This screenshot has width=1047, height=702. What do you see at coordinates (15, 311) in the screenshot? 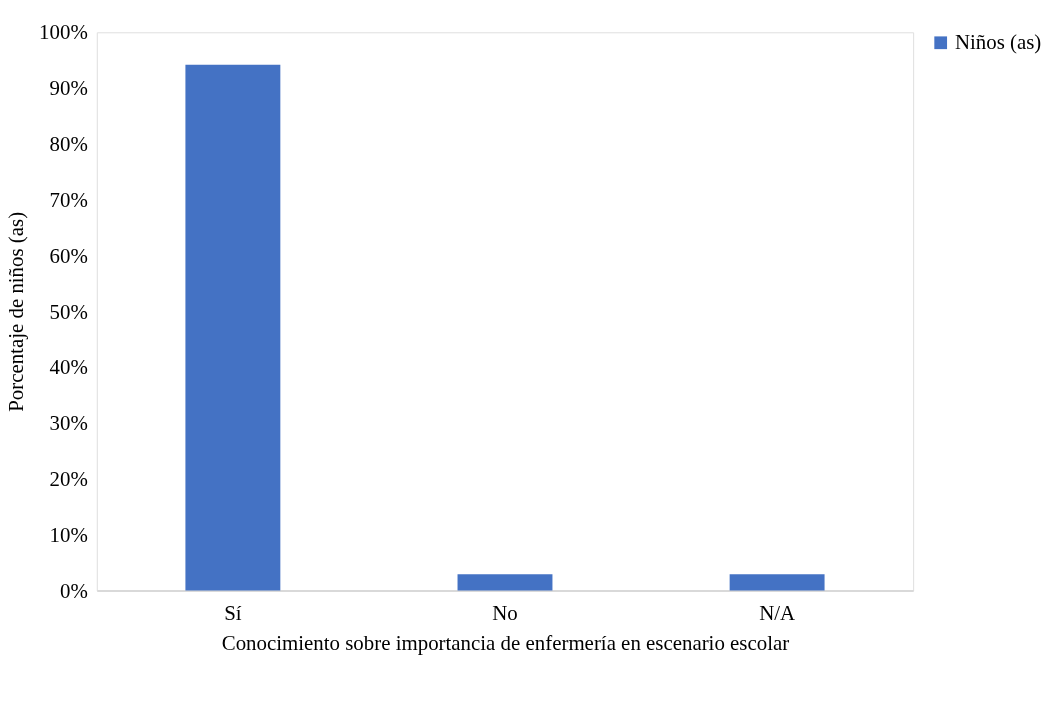
I see `y-axis-title: Porcentaje de niños (as)` at bounding box center [15, 311].